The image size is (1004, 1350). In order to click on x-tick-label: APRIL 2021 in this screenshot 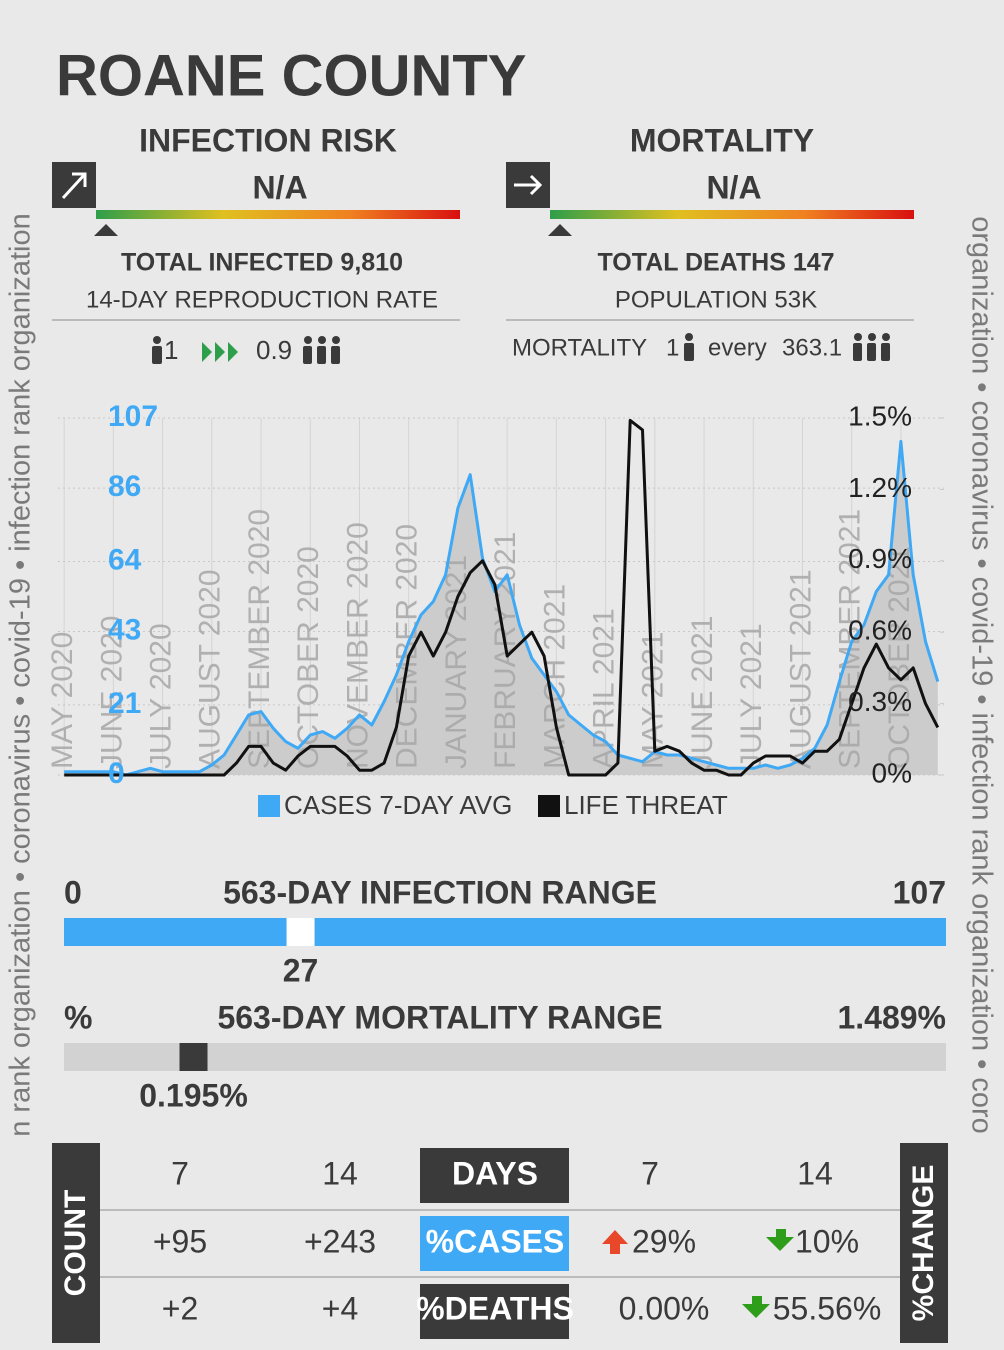, I will do `click(604, 688)`.